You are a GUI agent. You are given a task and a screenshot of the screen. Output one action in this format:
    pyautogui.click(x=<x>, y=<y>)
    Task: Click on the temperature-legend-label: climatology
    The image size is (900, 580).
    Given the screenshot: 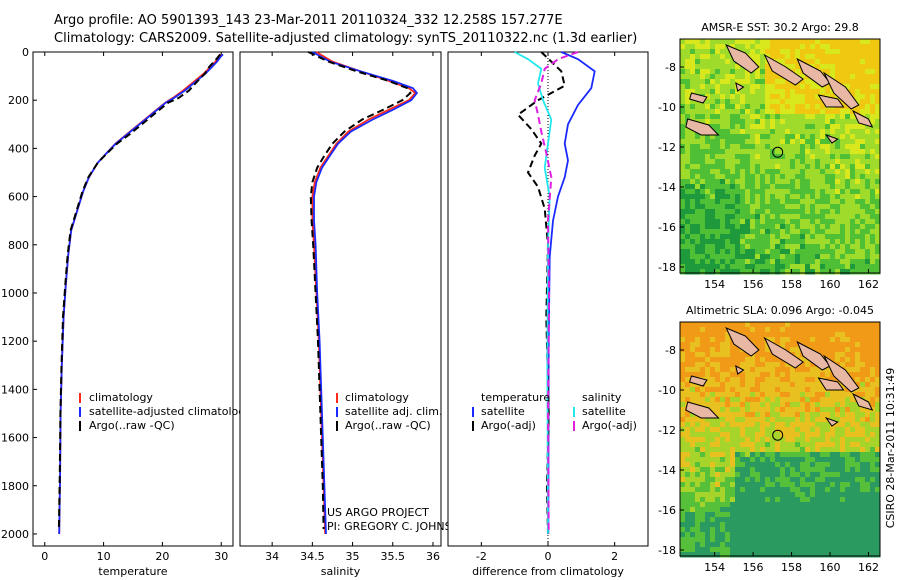 What is the action you would take?
    pyautogui.click(x=121, y=397)
    